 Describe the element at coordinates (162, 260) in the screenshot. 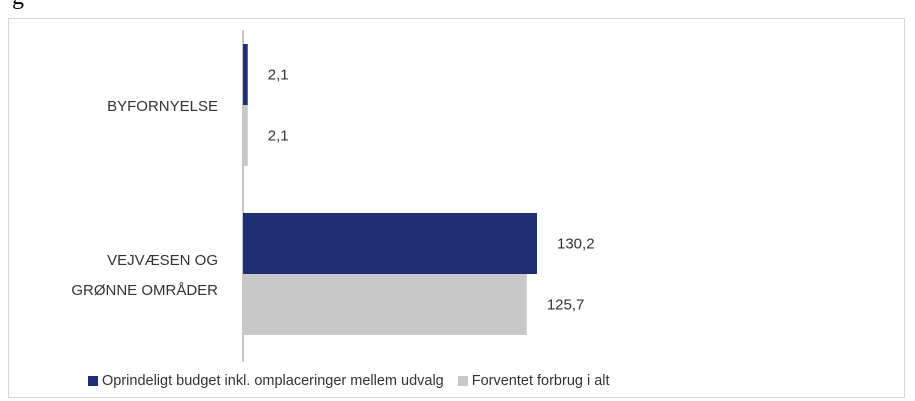

I see `category-label-1-0: VEJVÆSEN OG` at that location.